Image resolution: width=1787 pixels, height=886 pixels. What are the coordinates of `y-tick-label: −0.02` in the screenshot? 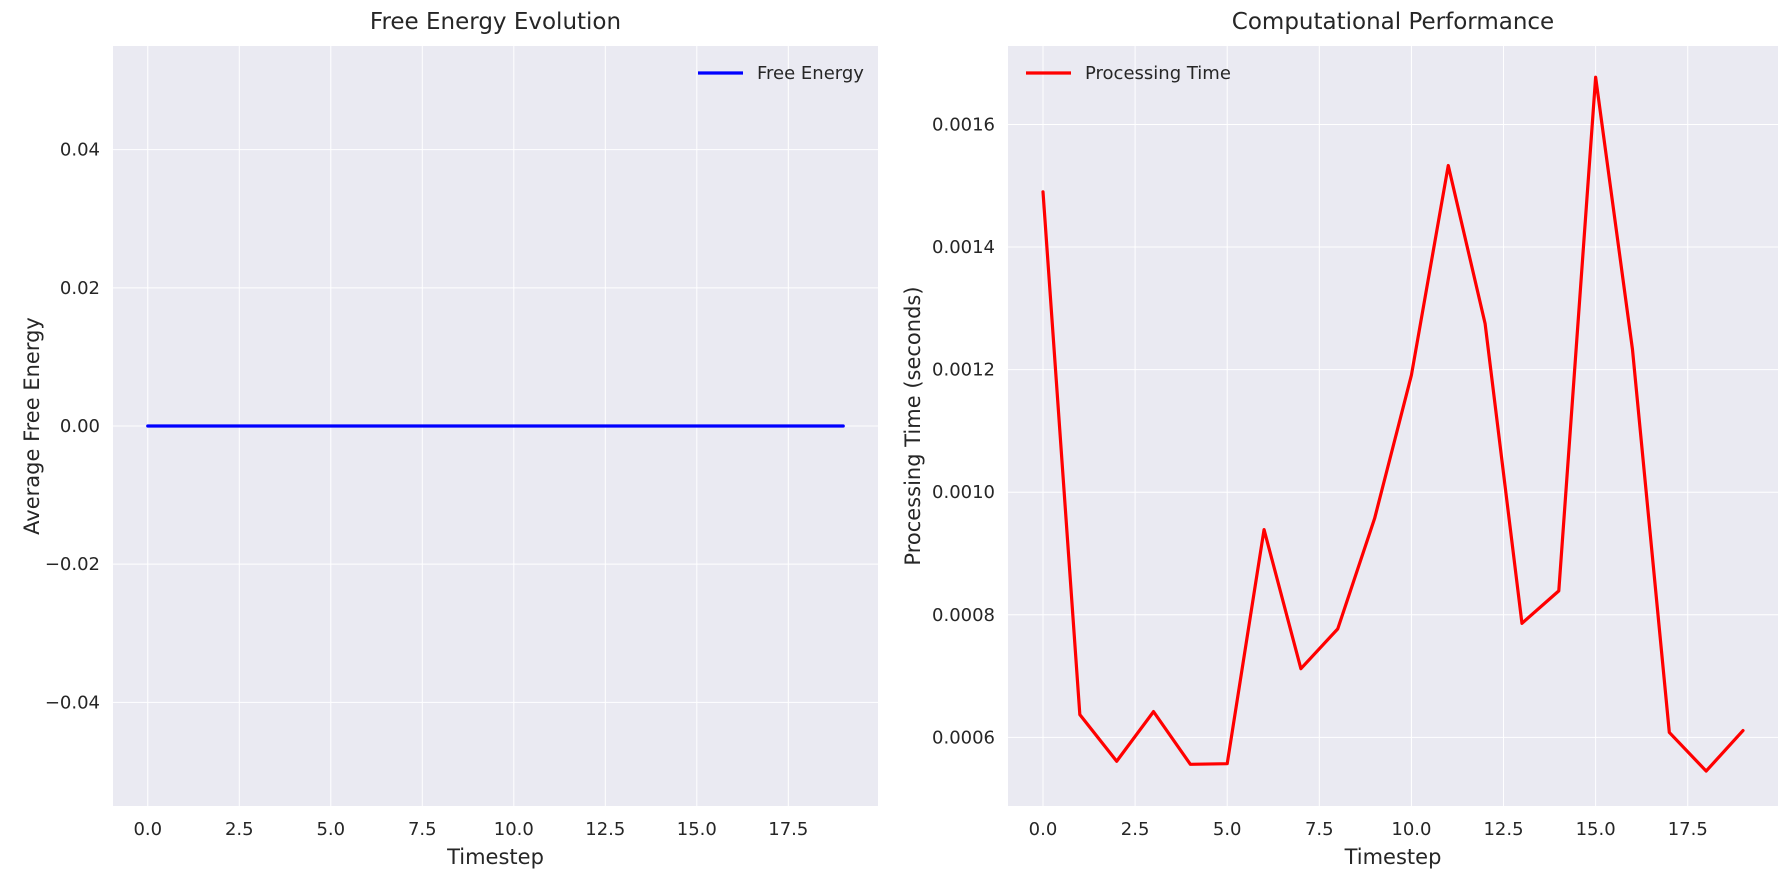 It's located at (72, 564).